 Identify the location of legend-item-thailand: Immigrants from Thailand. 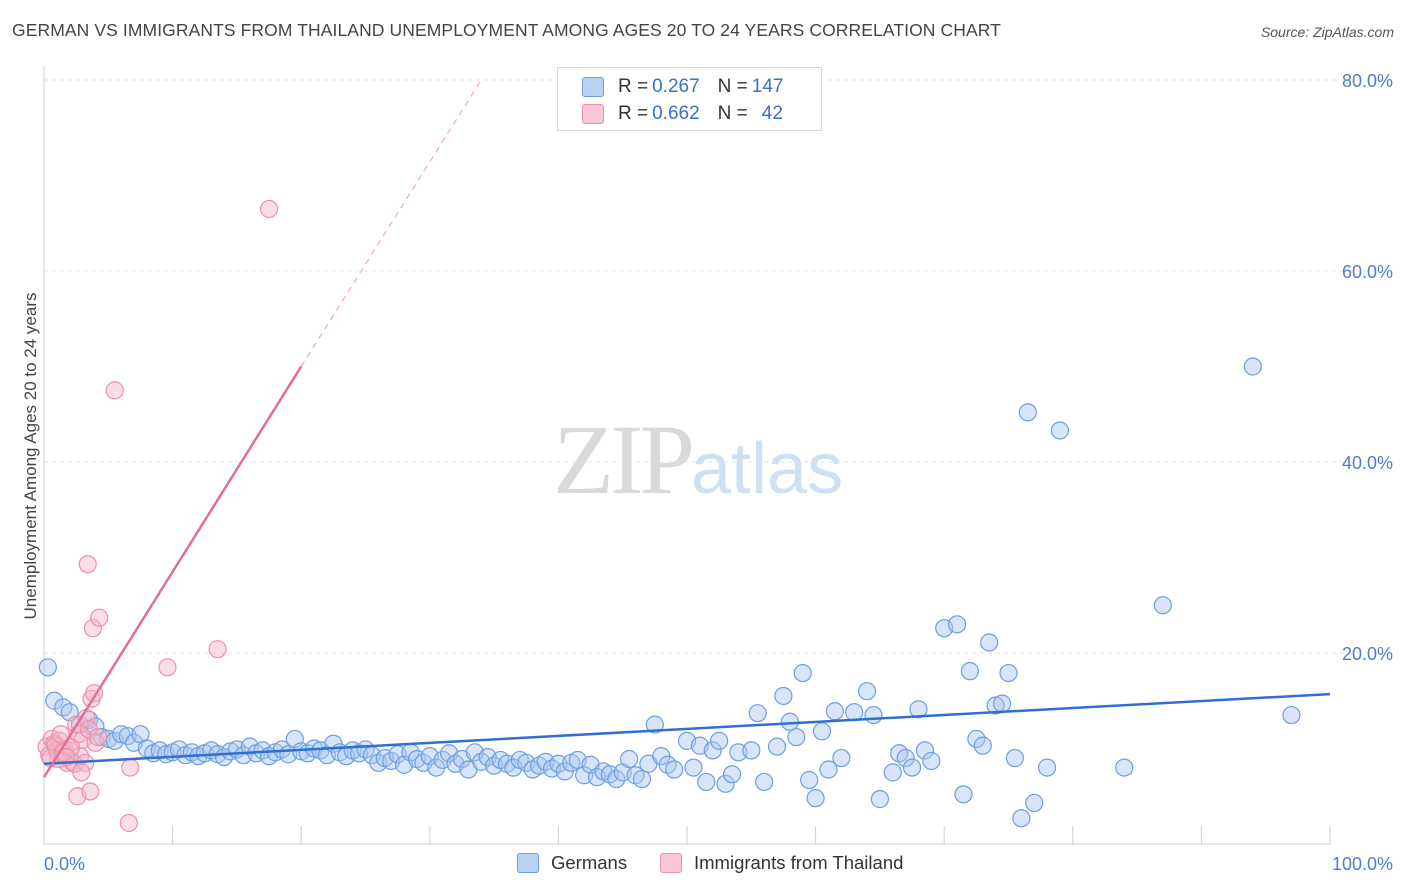
(781, 863).